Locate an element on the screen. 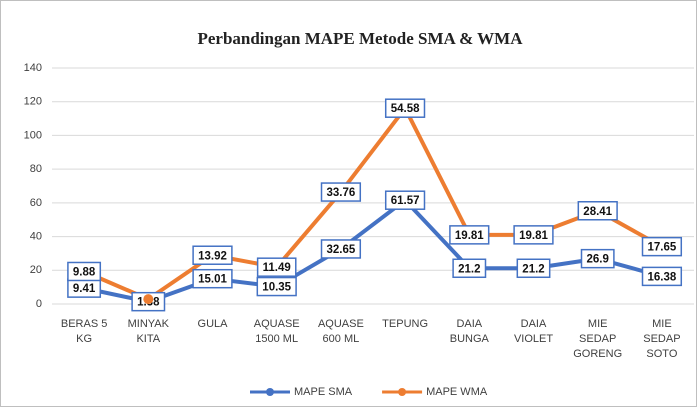 This screenshot has width=697, height=407. data-label-text: 13.92 is located at coordinates (212, 256).